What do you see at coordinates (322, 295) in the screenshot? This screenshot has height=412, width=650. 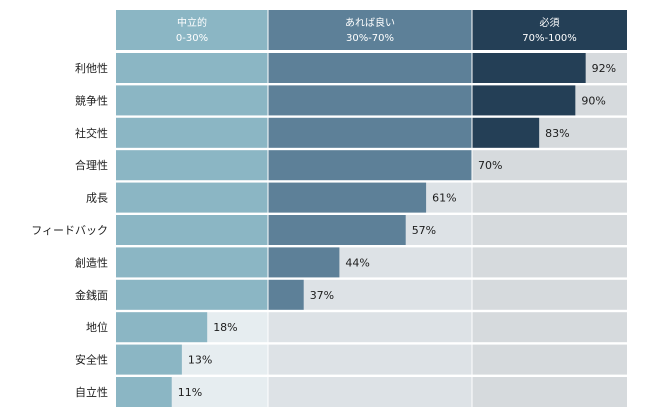 I see `value-label: 37%` at bounding box center [322, 295].